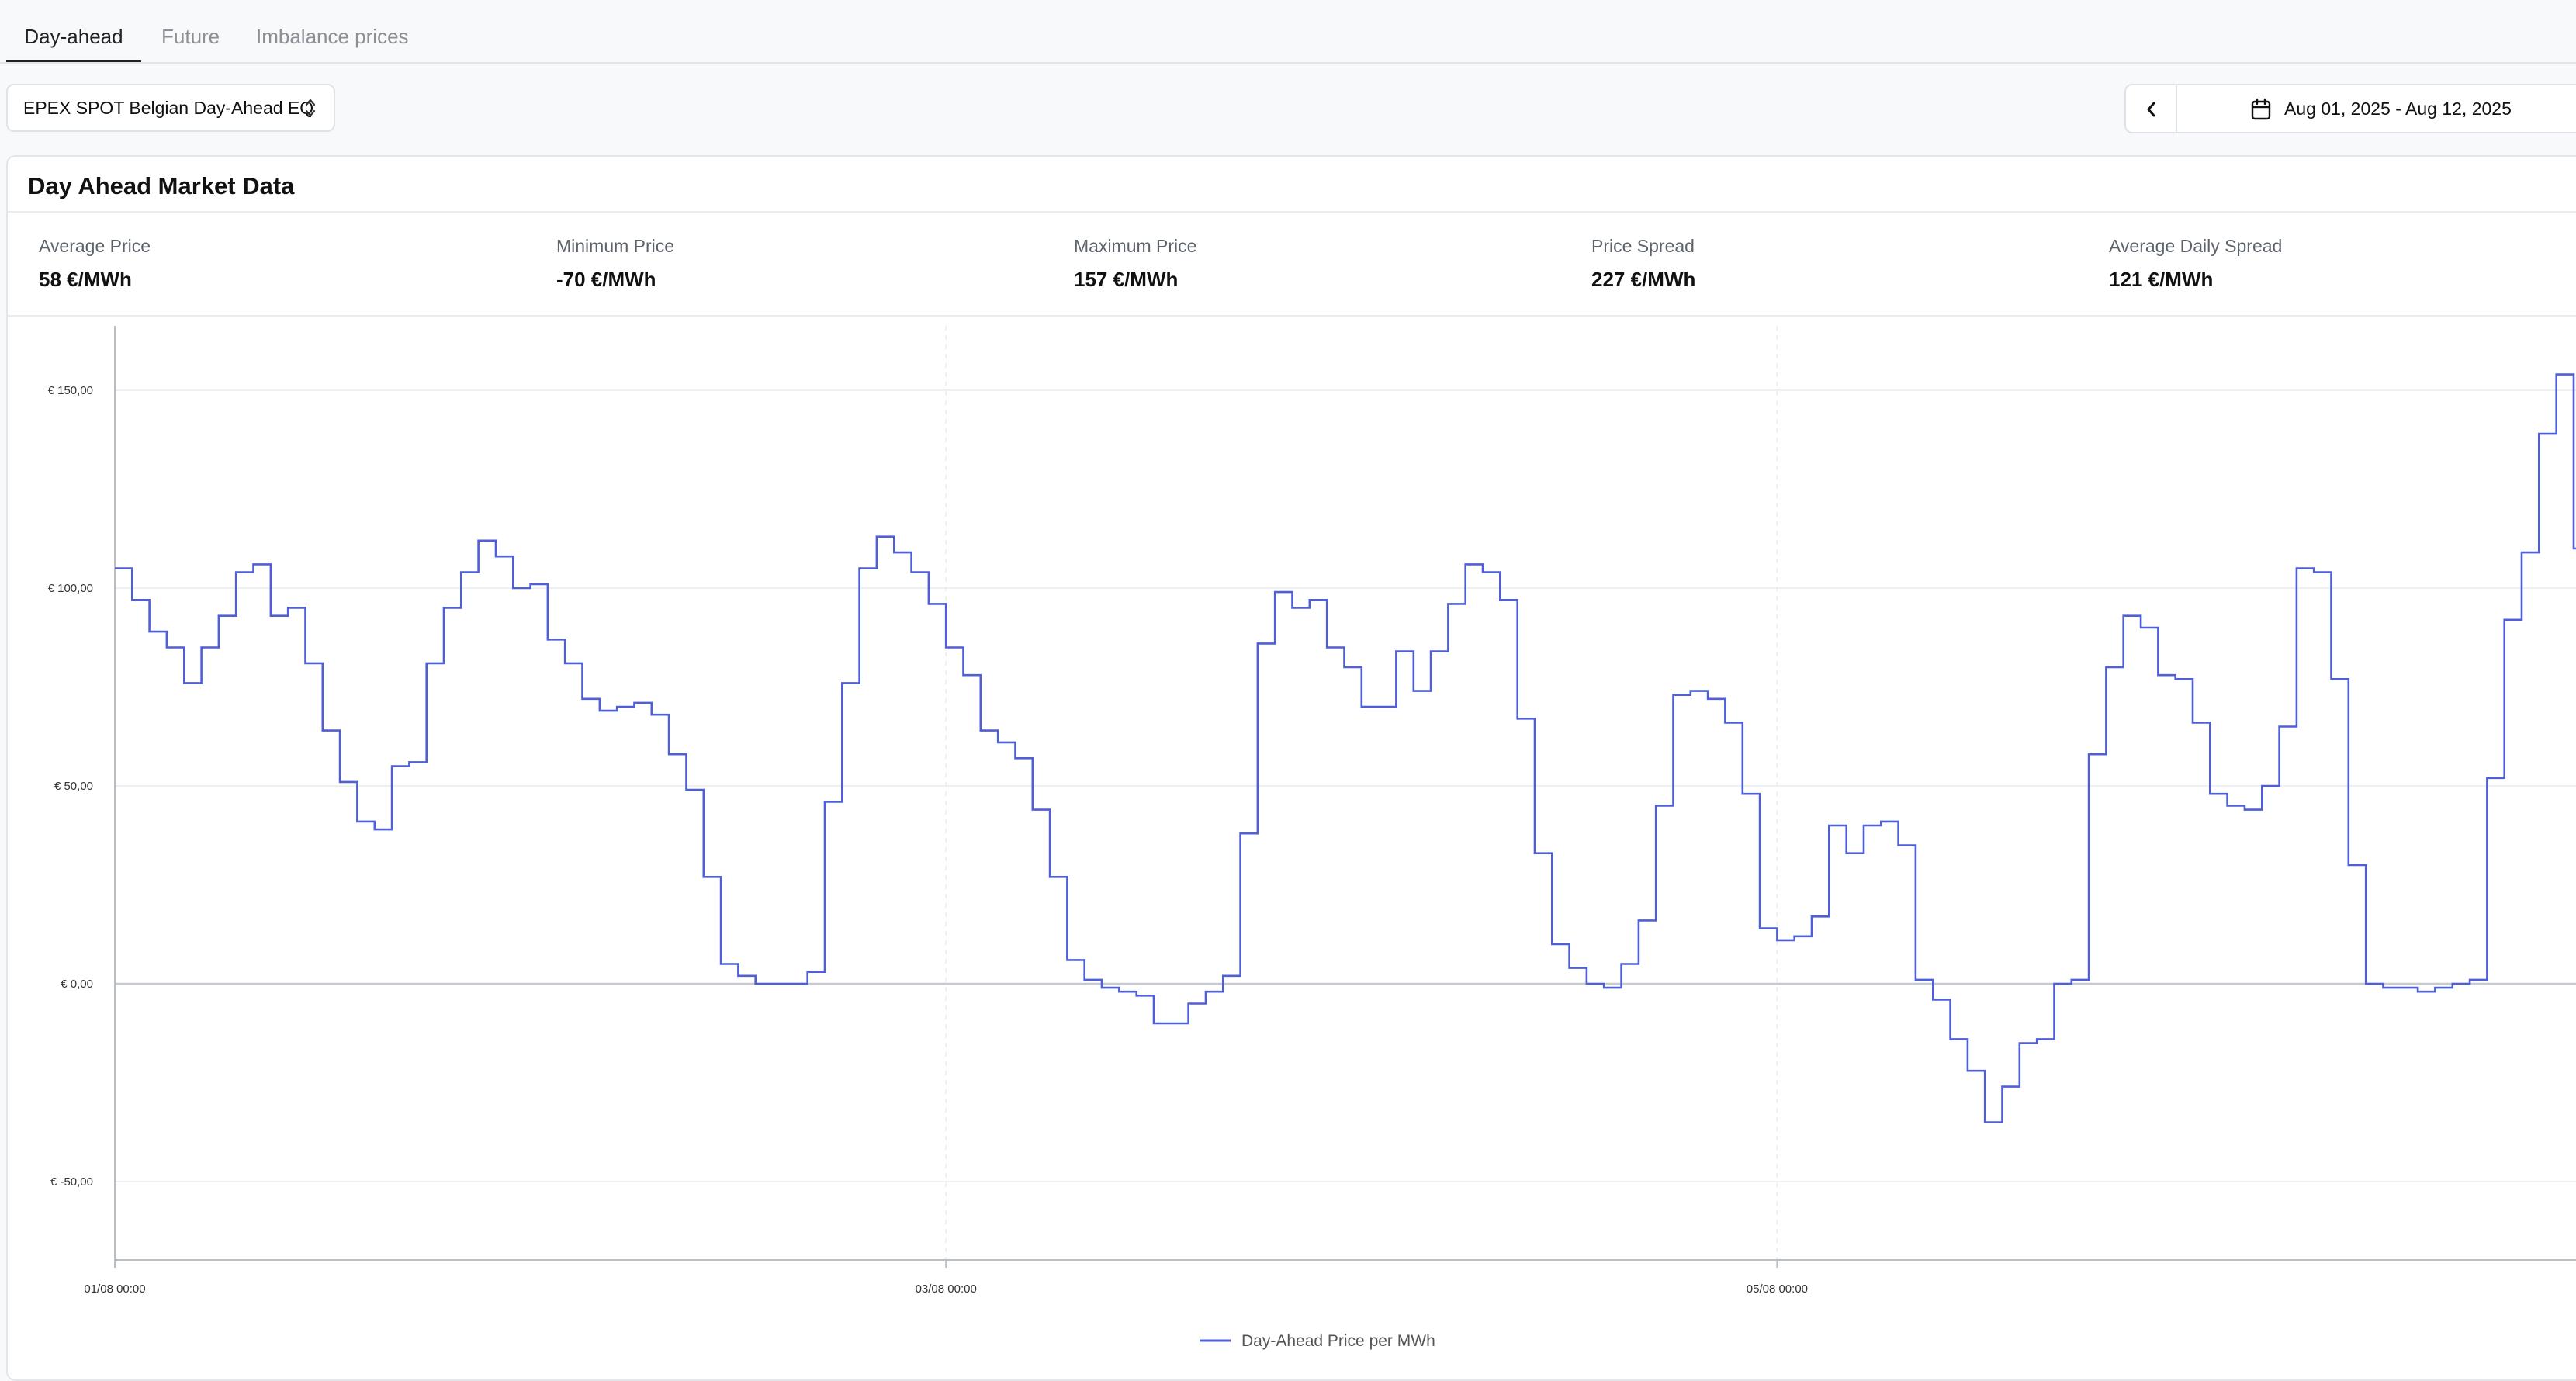  Describe the element at coordinates (2161, 279) in the screenshot. I see `stat-value: 121 €/MWh` at that location.